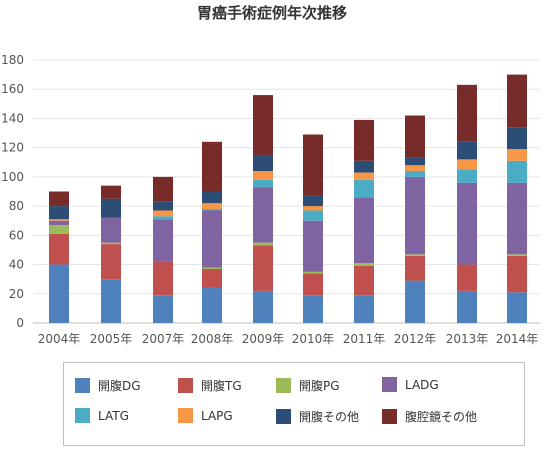 Image resolution: width=544 pixels, height=455 pixels. What do you see at coordinates (364, 339) in the screenshot?
I see `x-tick-label: 2011年` at bounding box center [364, 339].